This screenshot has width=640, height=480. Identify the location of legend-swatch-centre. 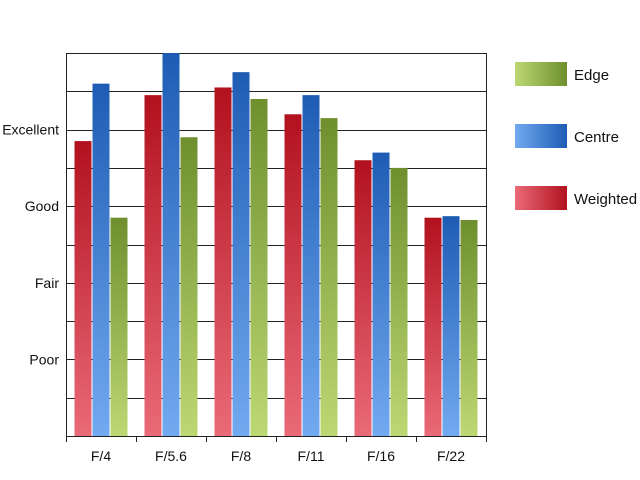
(541, 136).